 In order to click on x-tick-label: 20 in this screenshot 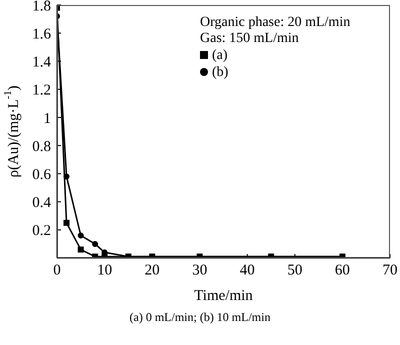, I will do `click(152, 270)`.